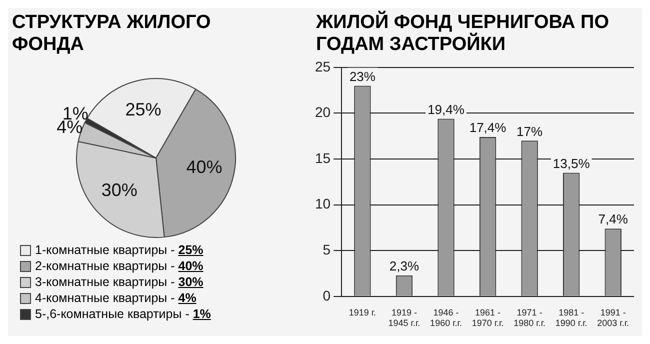 The width and height of the screenshot is (650, 344). Describe the element at coordinates (362, 76) in the screenshot. I see `data-label: 23%` at that location.